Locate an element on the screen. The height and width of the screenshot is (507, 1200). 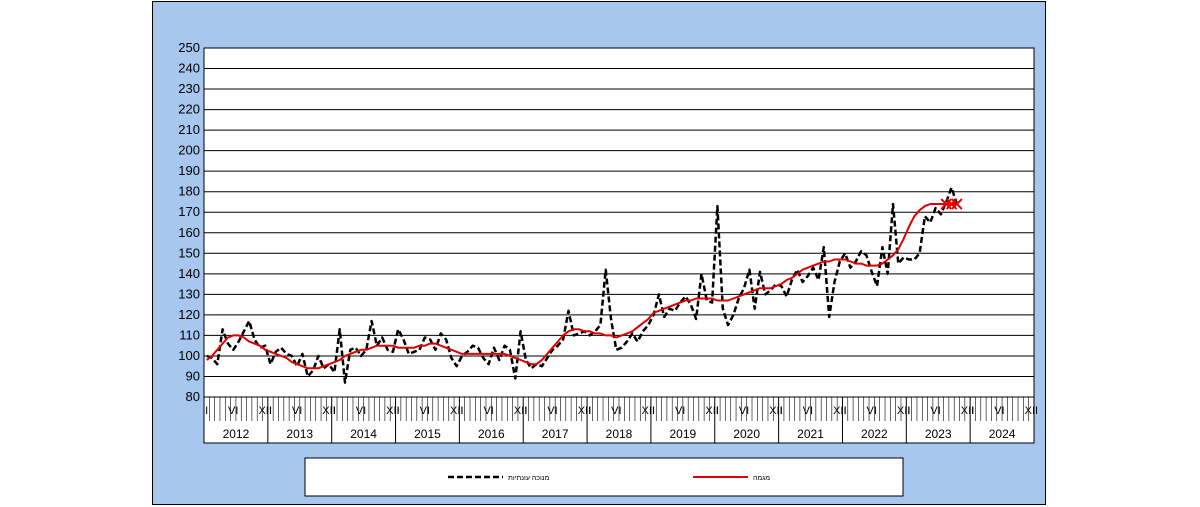
y-tick-label: 110 is located at coordinates (189, 334).